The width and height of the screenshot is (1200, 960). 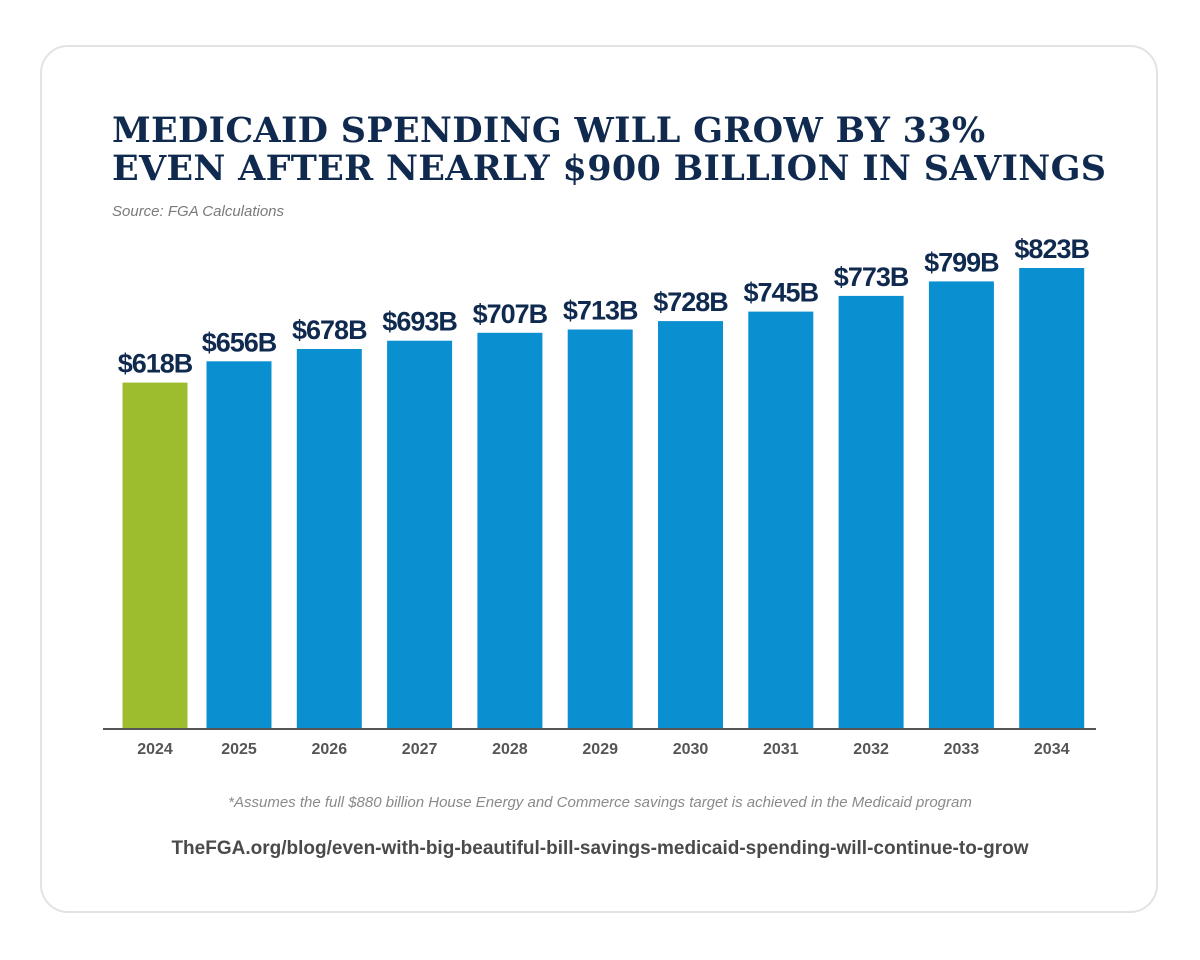 I want to click on x-tick-2029: 2029, so click(x=600, y=749).